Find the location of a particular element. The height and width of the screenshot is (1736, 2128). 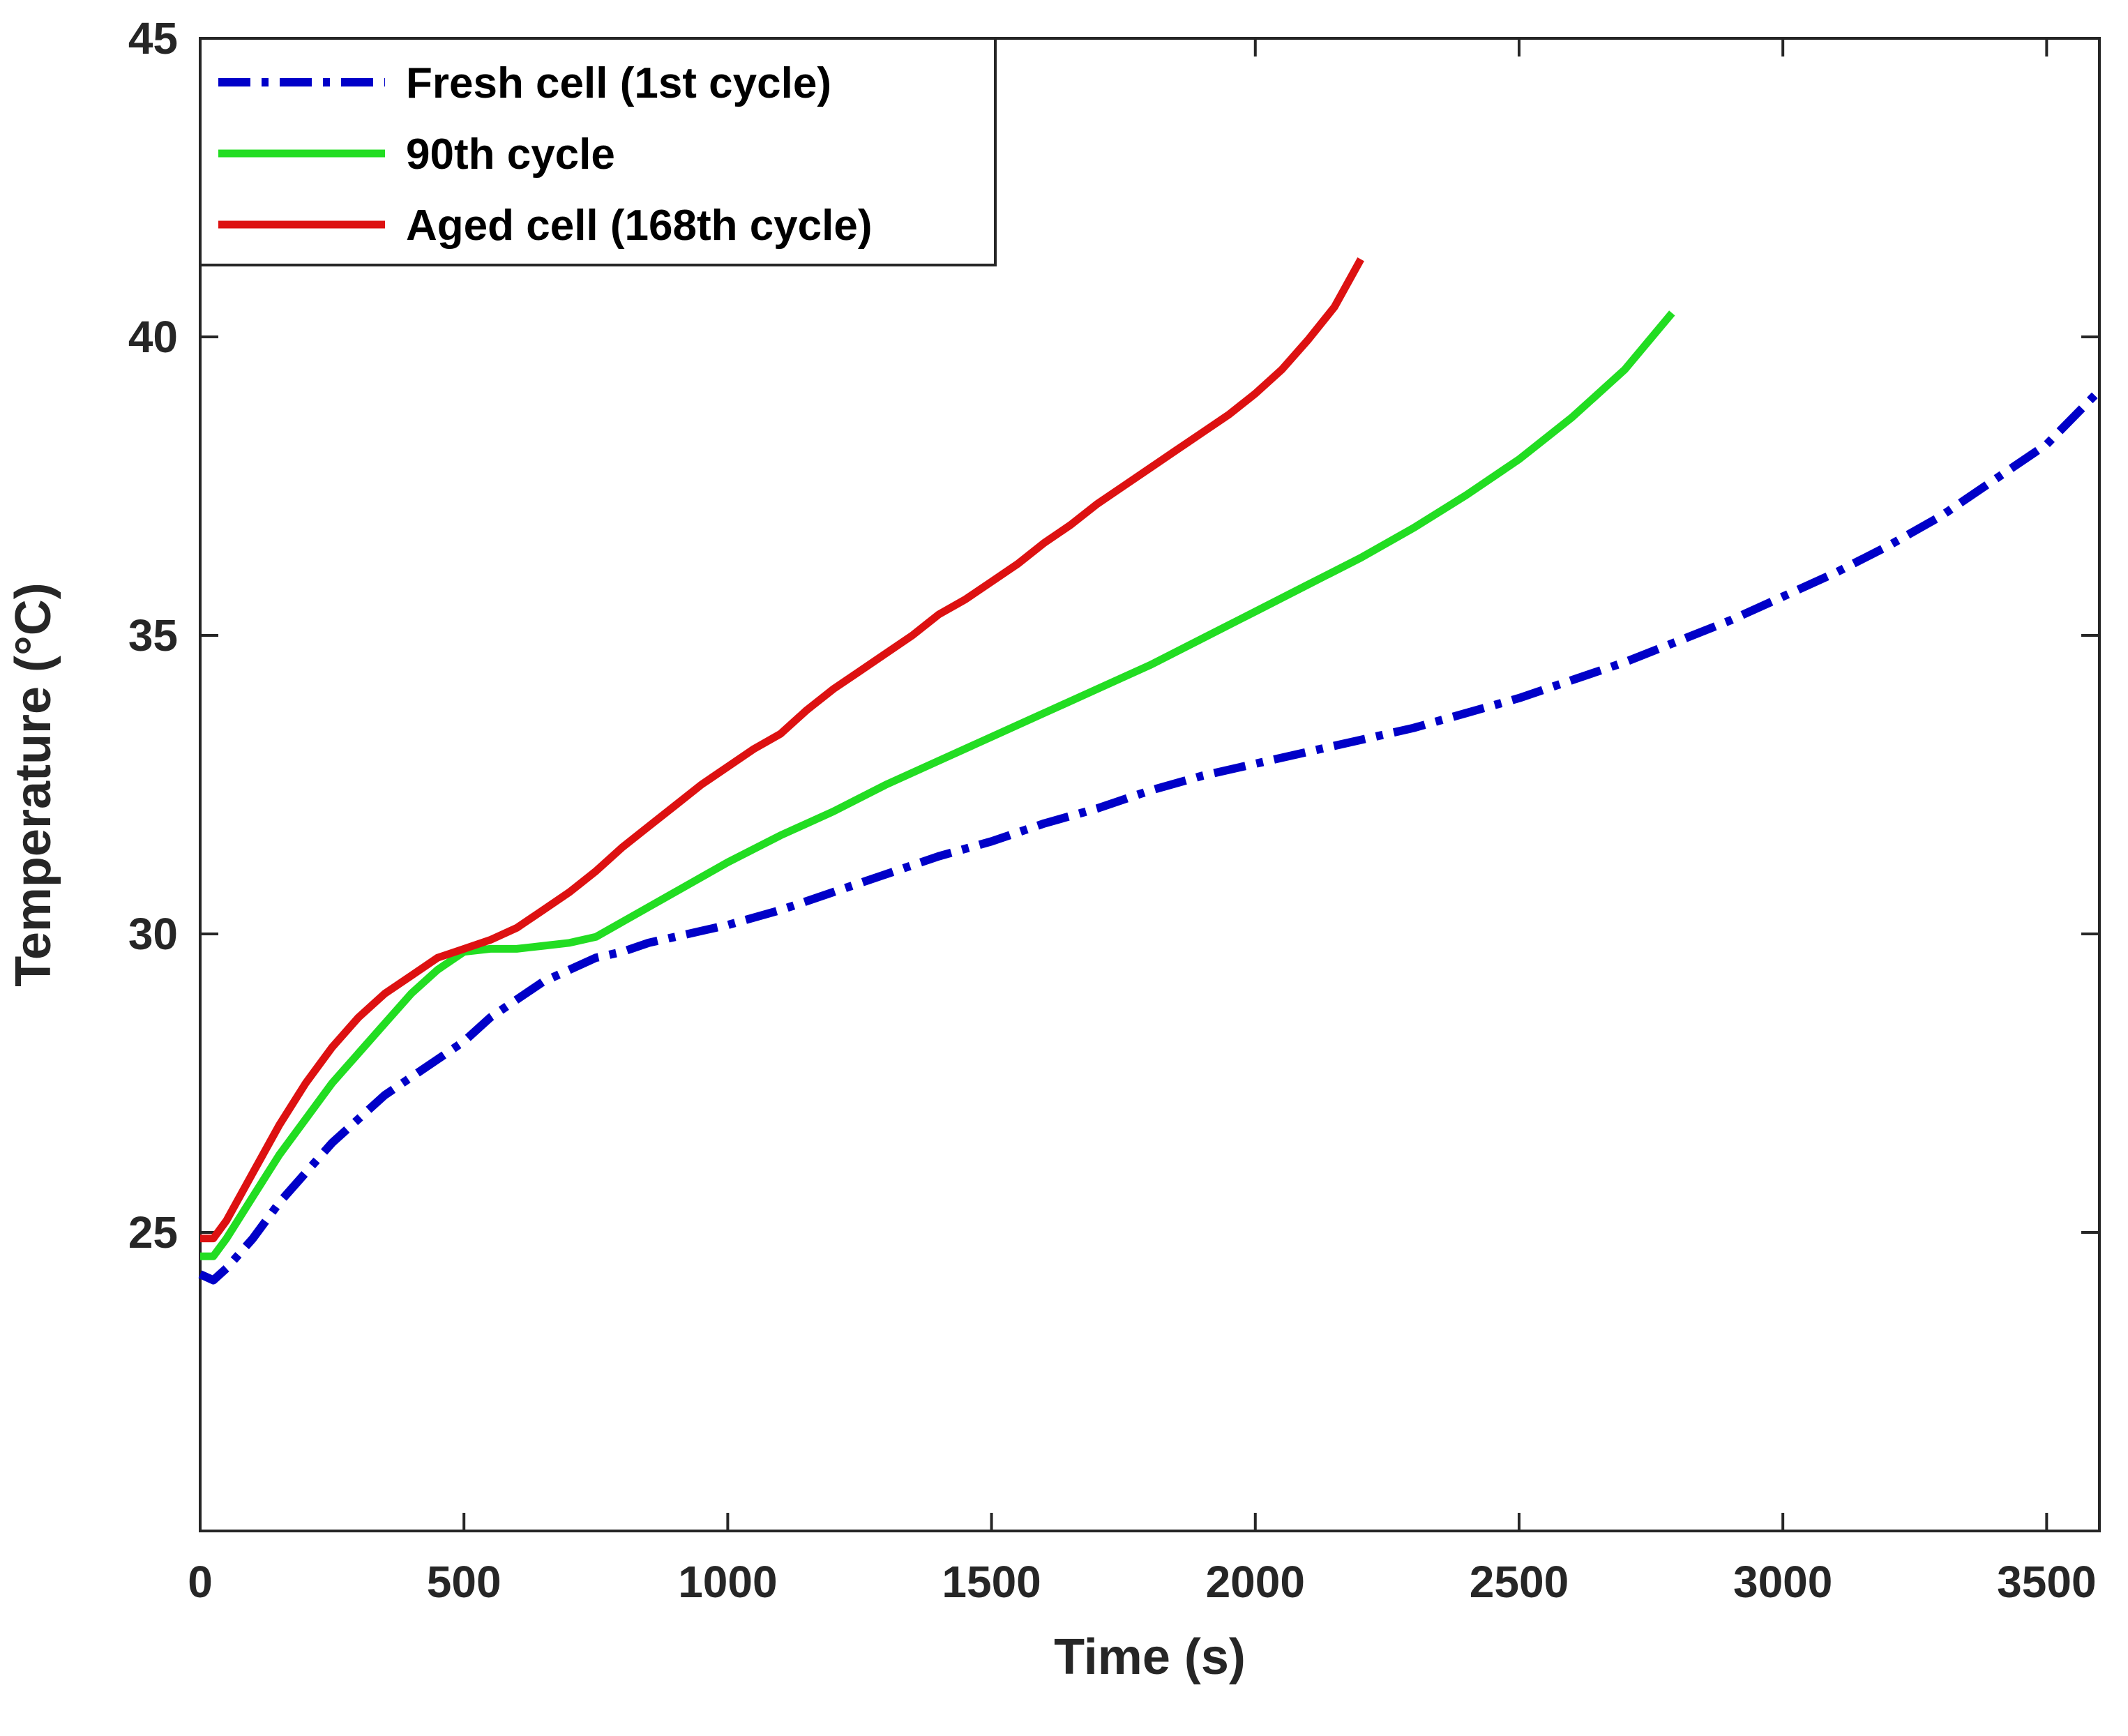

y-tick-label: 45 is located at coordinates (153, 38).